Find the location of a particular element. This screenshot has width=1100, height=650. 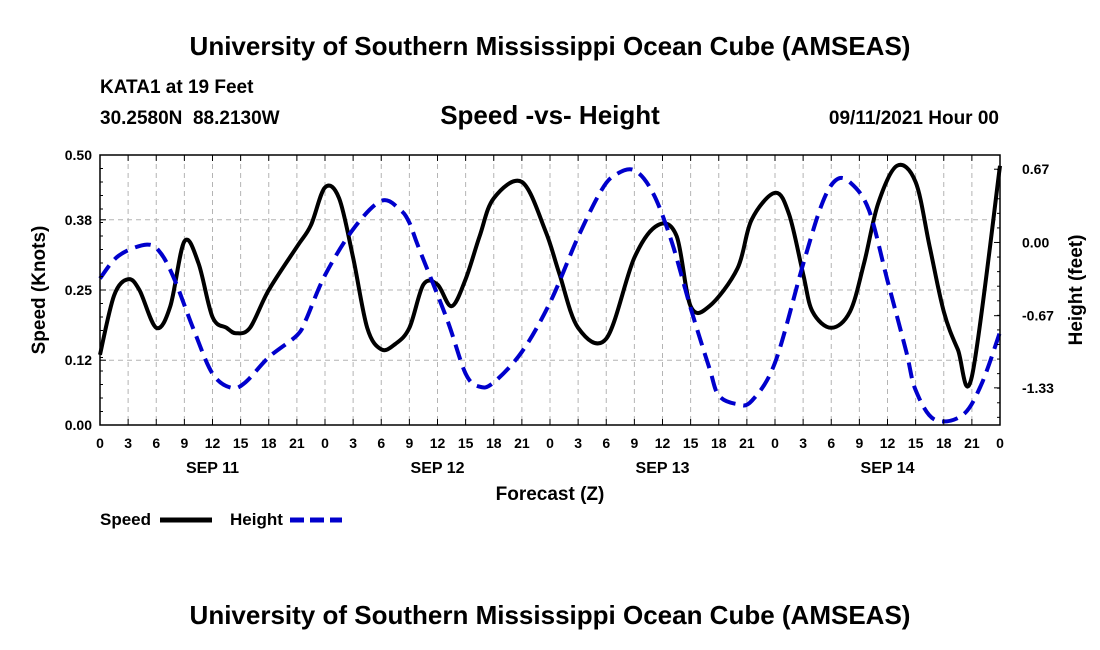

coords-line: 30.2580N 88.2130W is located at coordinates (190, 118).